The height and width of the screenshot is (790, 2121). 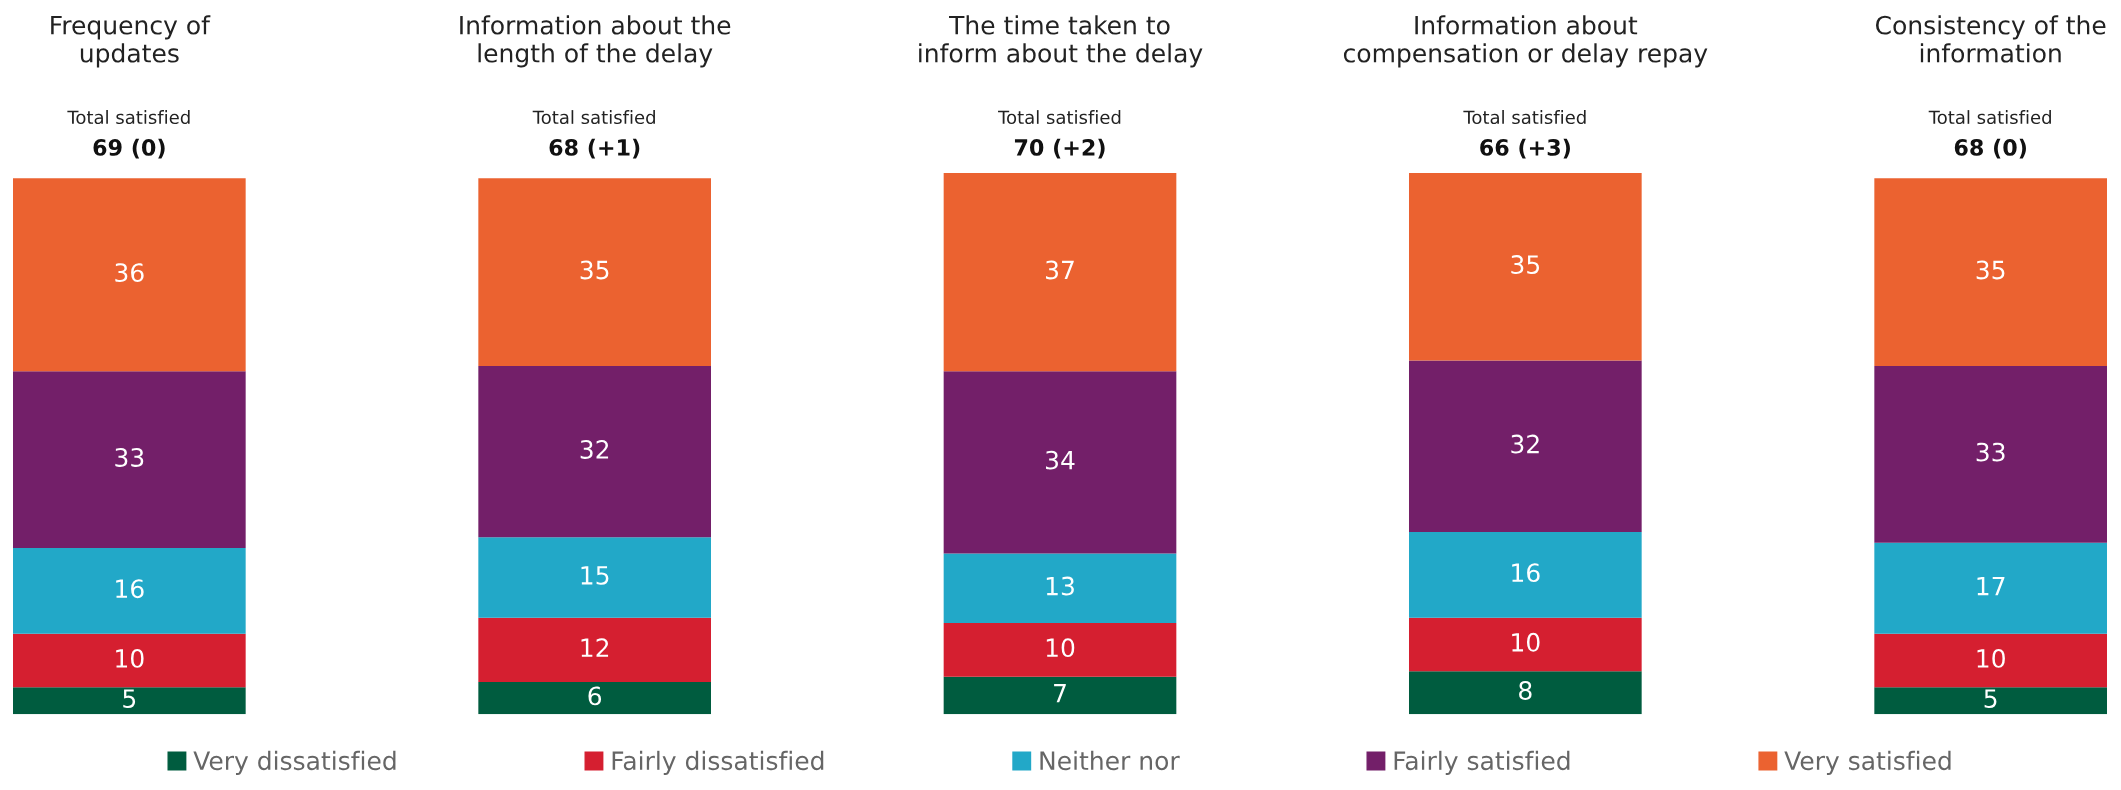 I want to click on data-label: 37, so click(x=1060, y=270).